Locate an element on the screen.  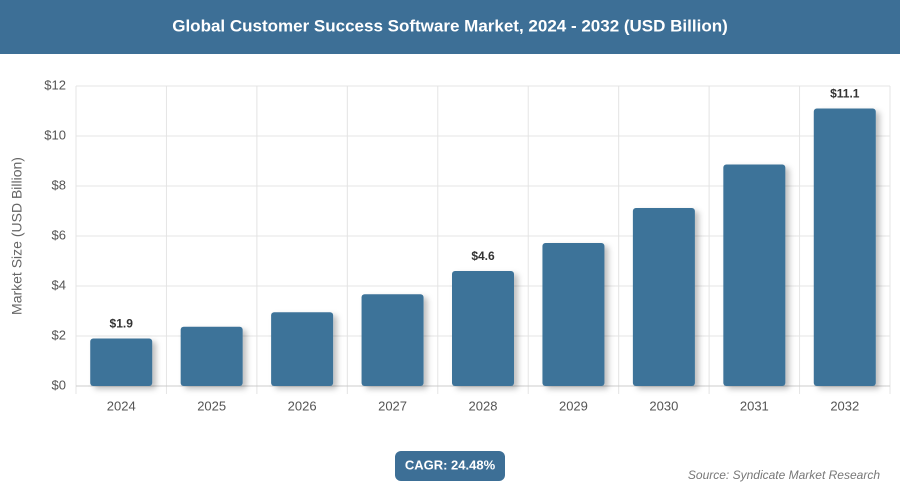
header-bar is located at coordinates (450, 27).